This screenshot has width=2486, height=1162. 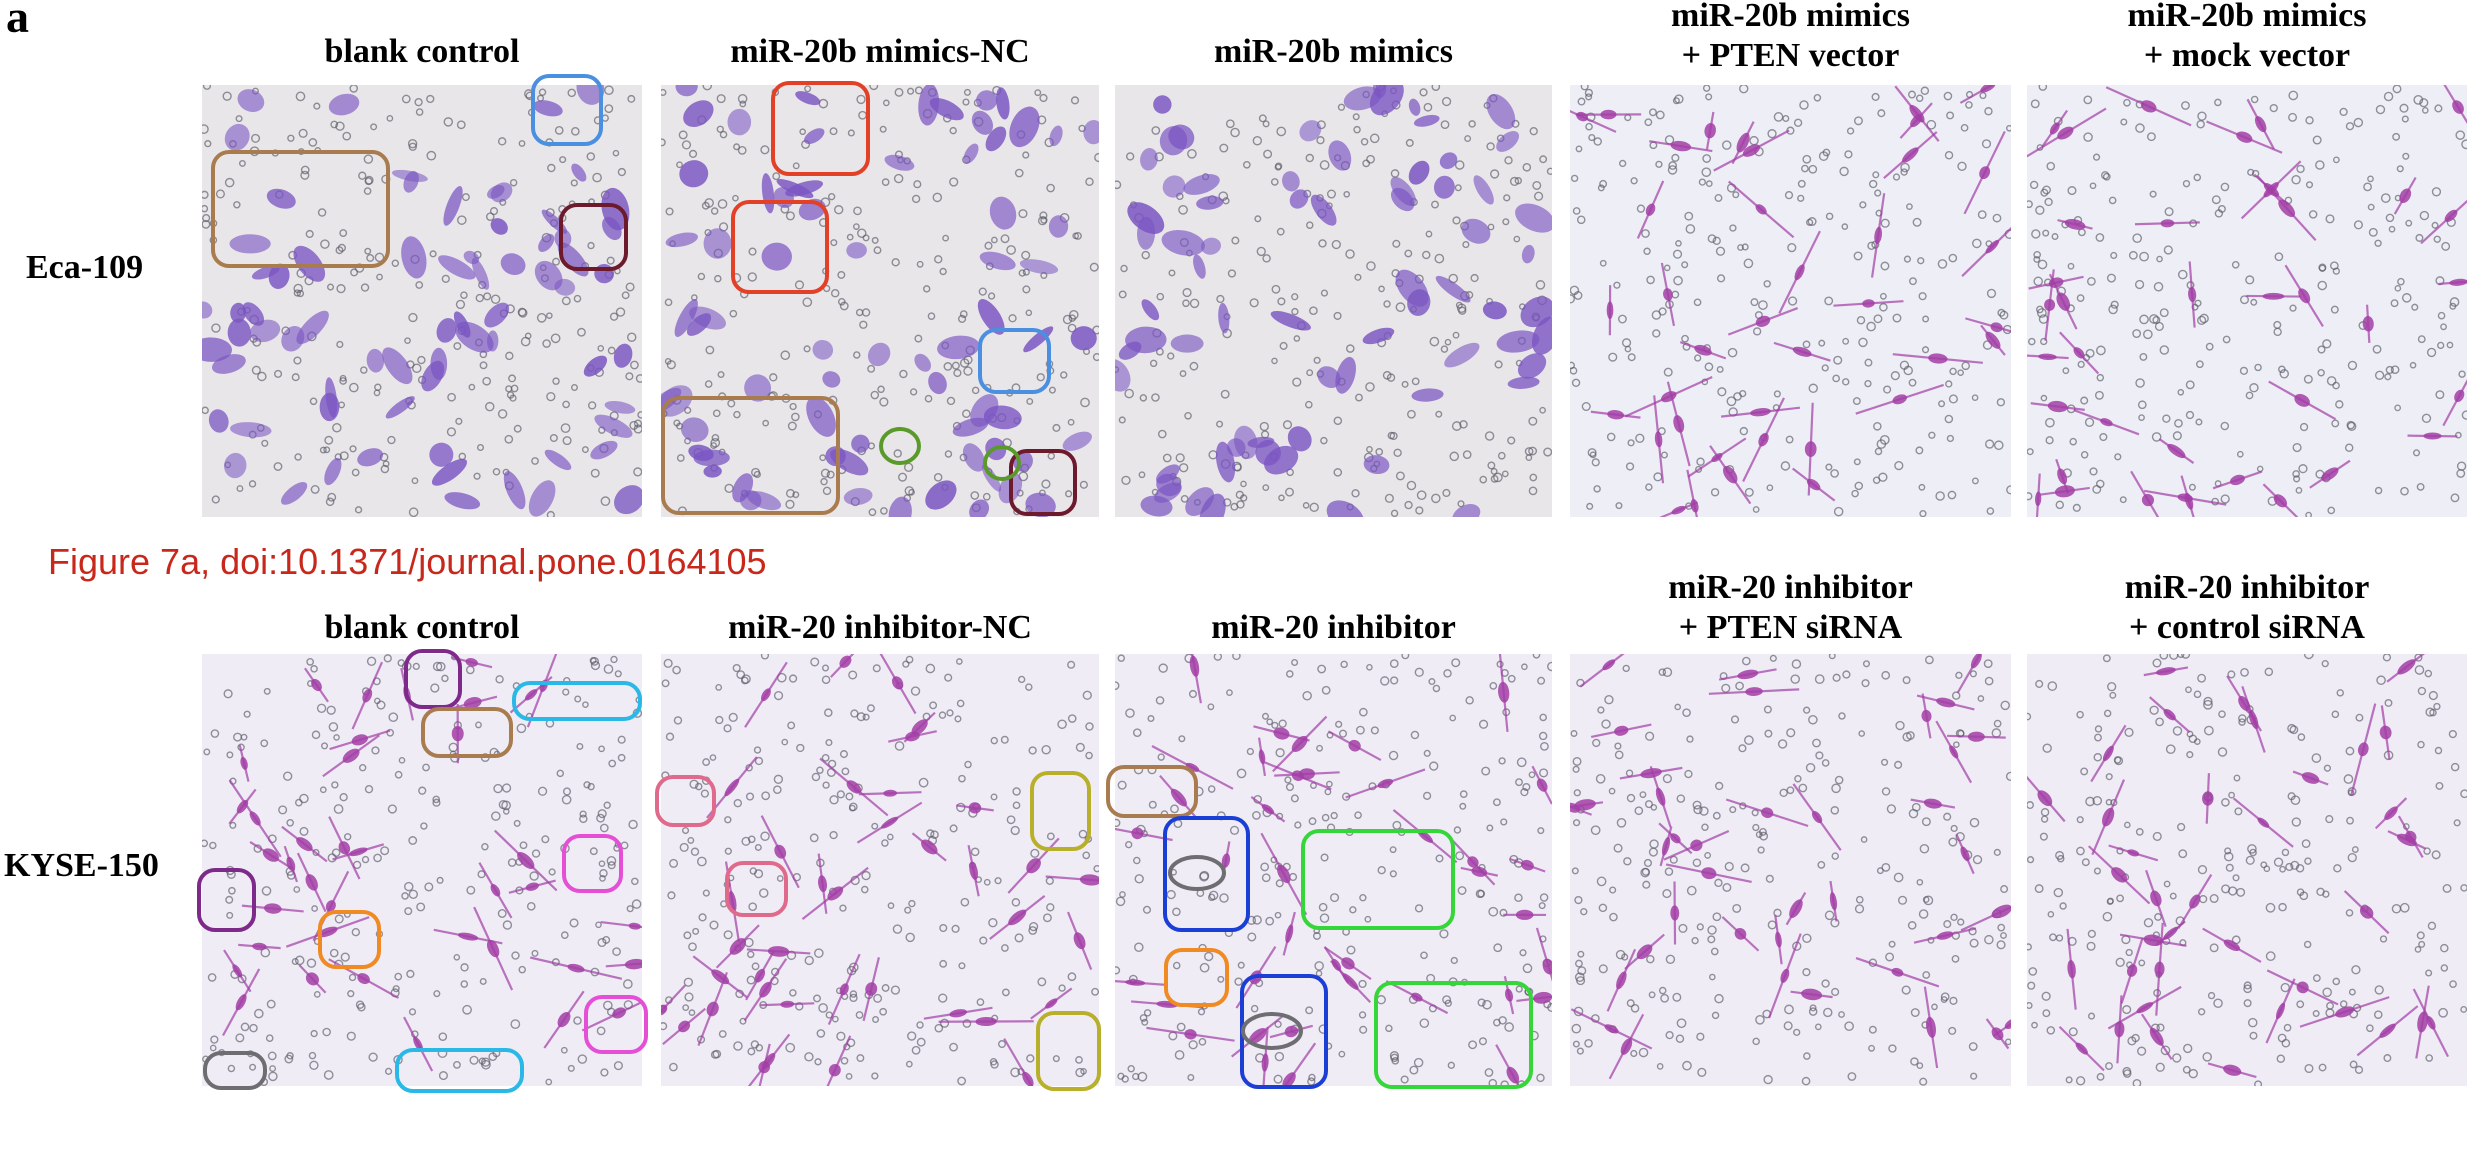 What do you see at coordinates (1333, 51) in the screenshot?
I see `column-title: miR-20b mimics` at bounding box center [1333, 51].